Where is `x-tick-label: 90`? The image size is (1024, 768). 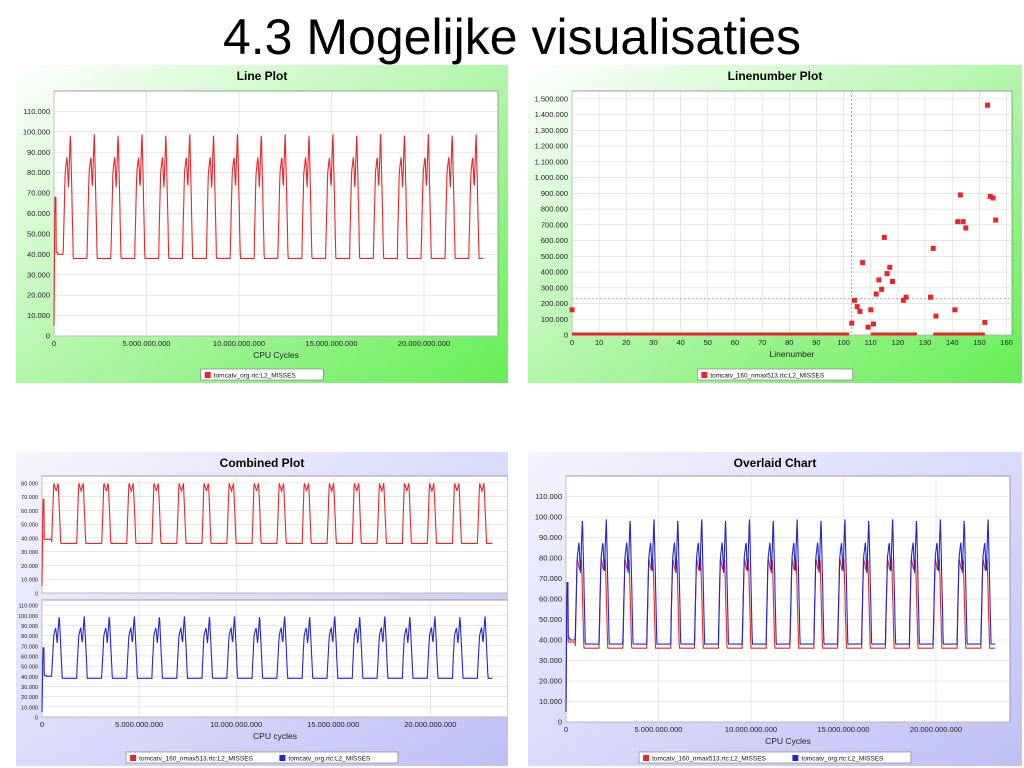
x-tick-label: 90 is located at coordinates (816, 342).